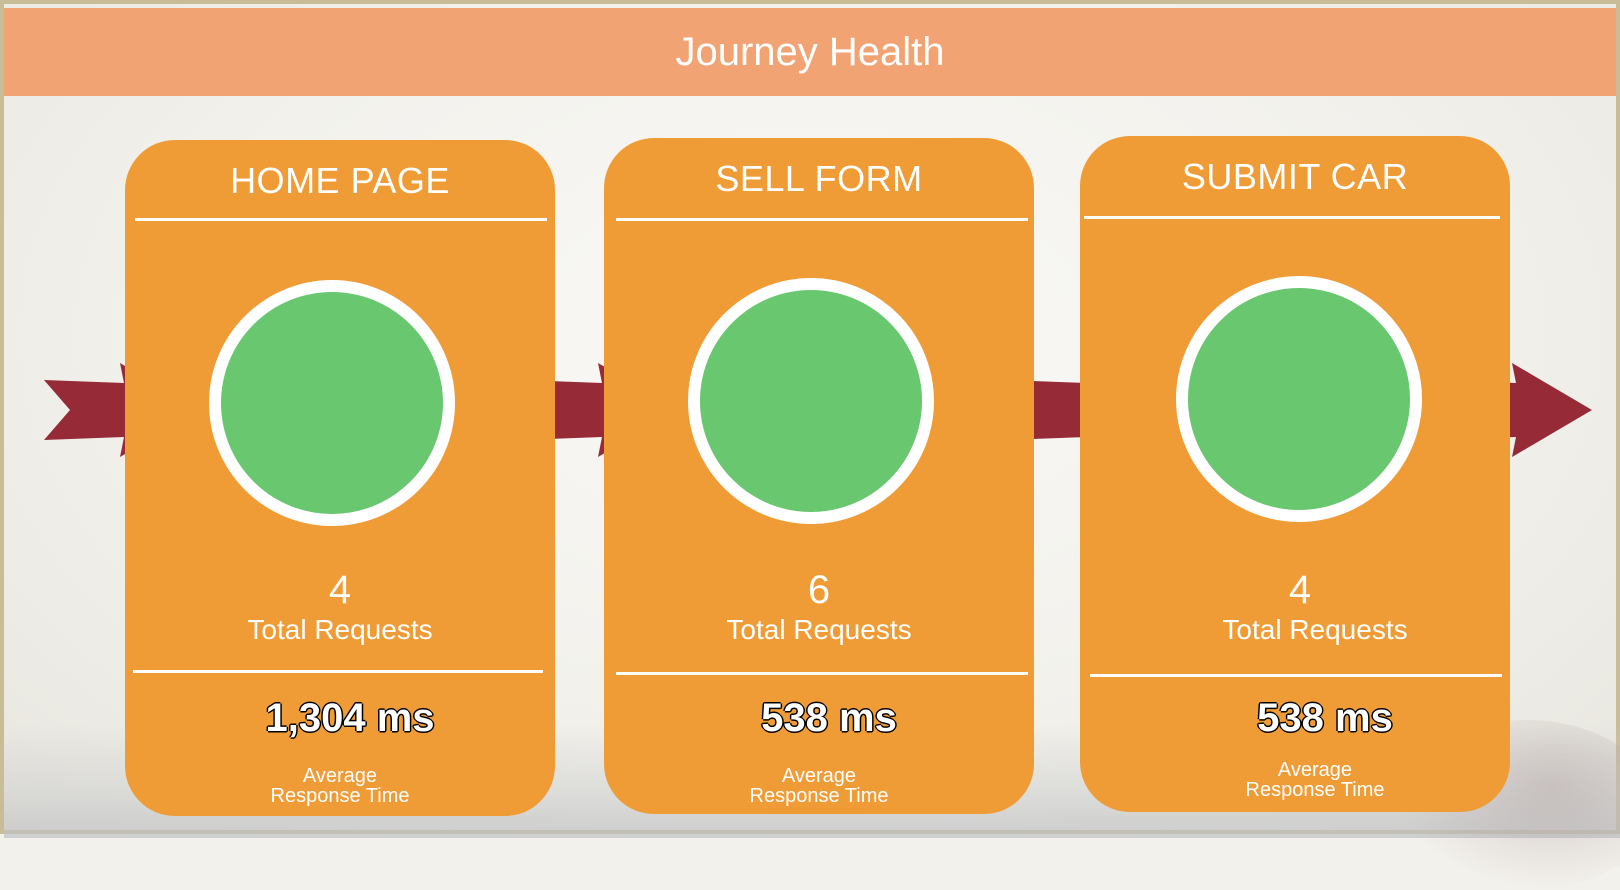  What do you see at coordinates (340, 180) in the screenshot?
I see `step-title: HOME PAGE` at bounding box center [340, 180].